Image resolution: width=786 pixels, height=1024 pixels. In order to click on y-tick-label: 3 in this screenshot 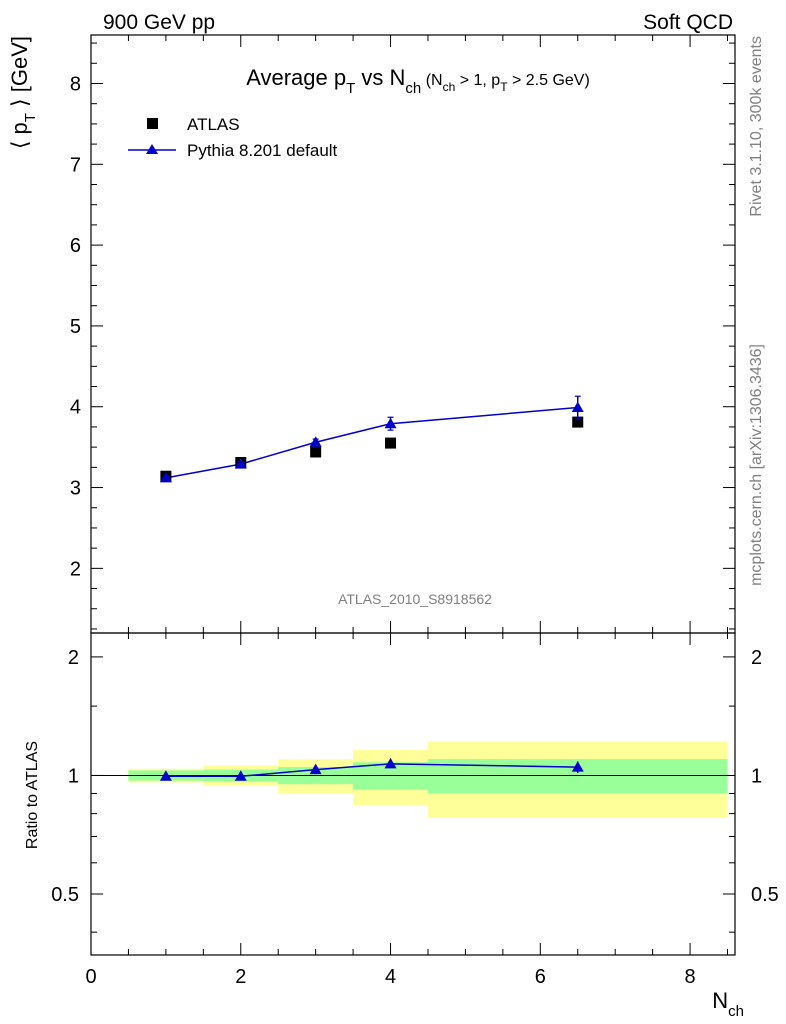, I will do `click(75, 489)`.